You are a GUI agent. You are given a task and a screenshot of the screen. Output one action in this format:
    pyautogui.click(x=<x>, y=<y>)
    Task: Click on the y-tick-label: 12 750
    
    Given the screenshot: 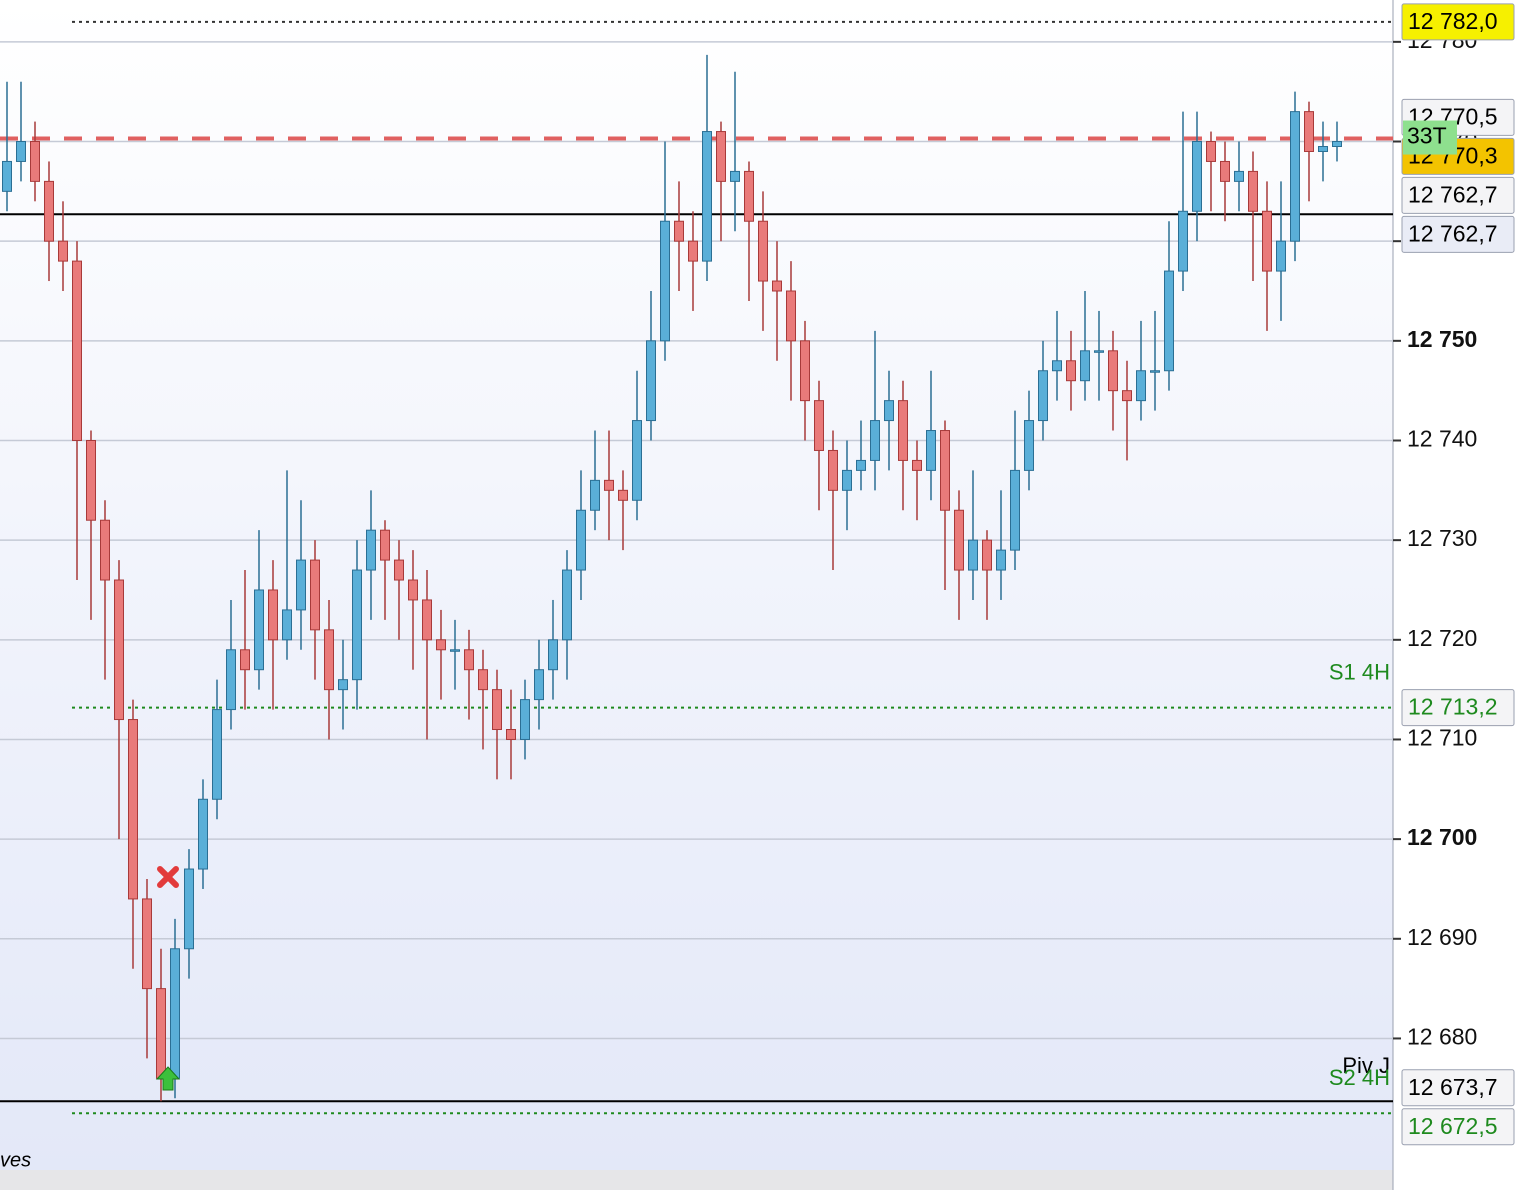 What is the action you would take?
    pyautogui.click(x=1442, y=339)
    